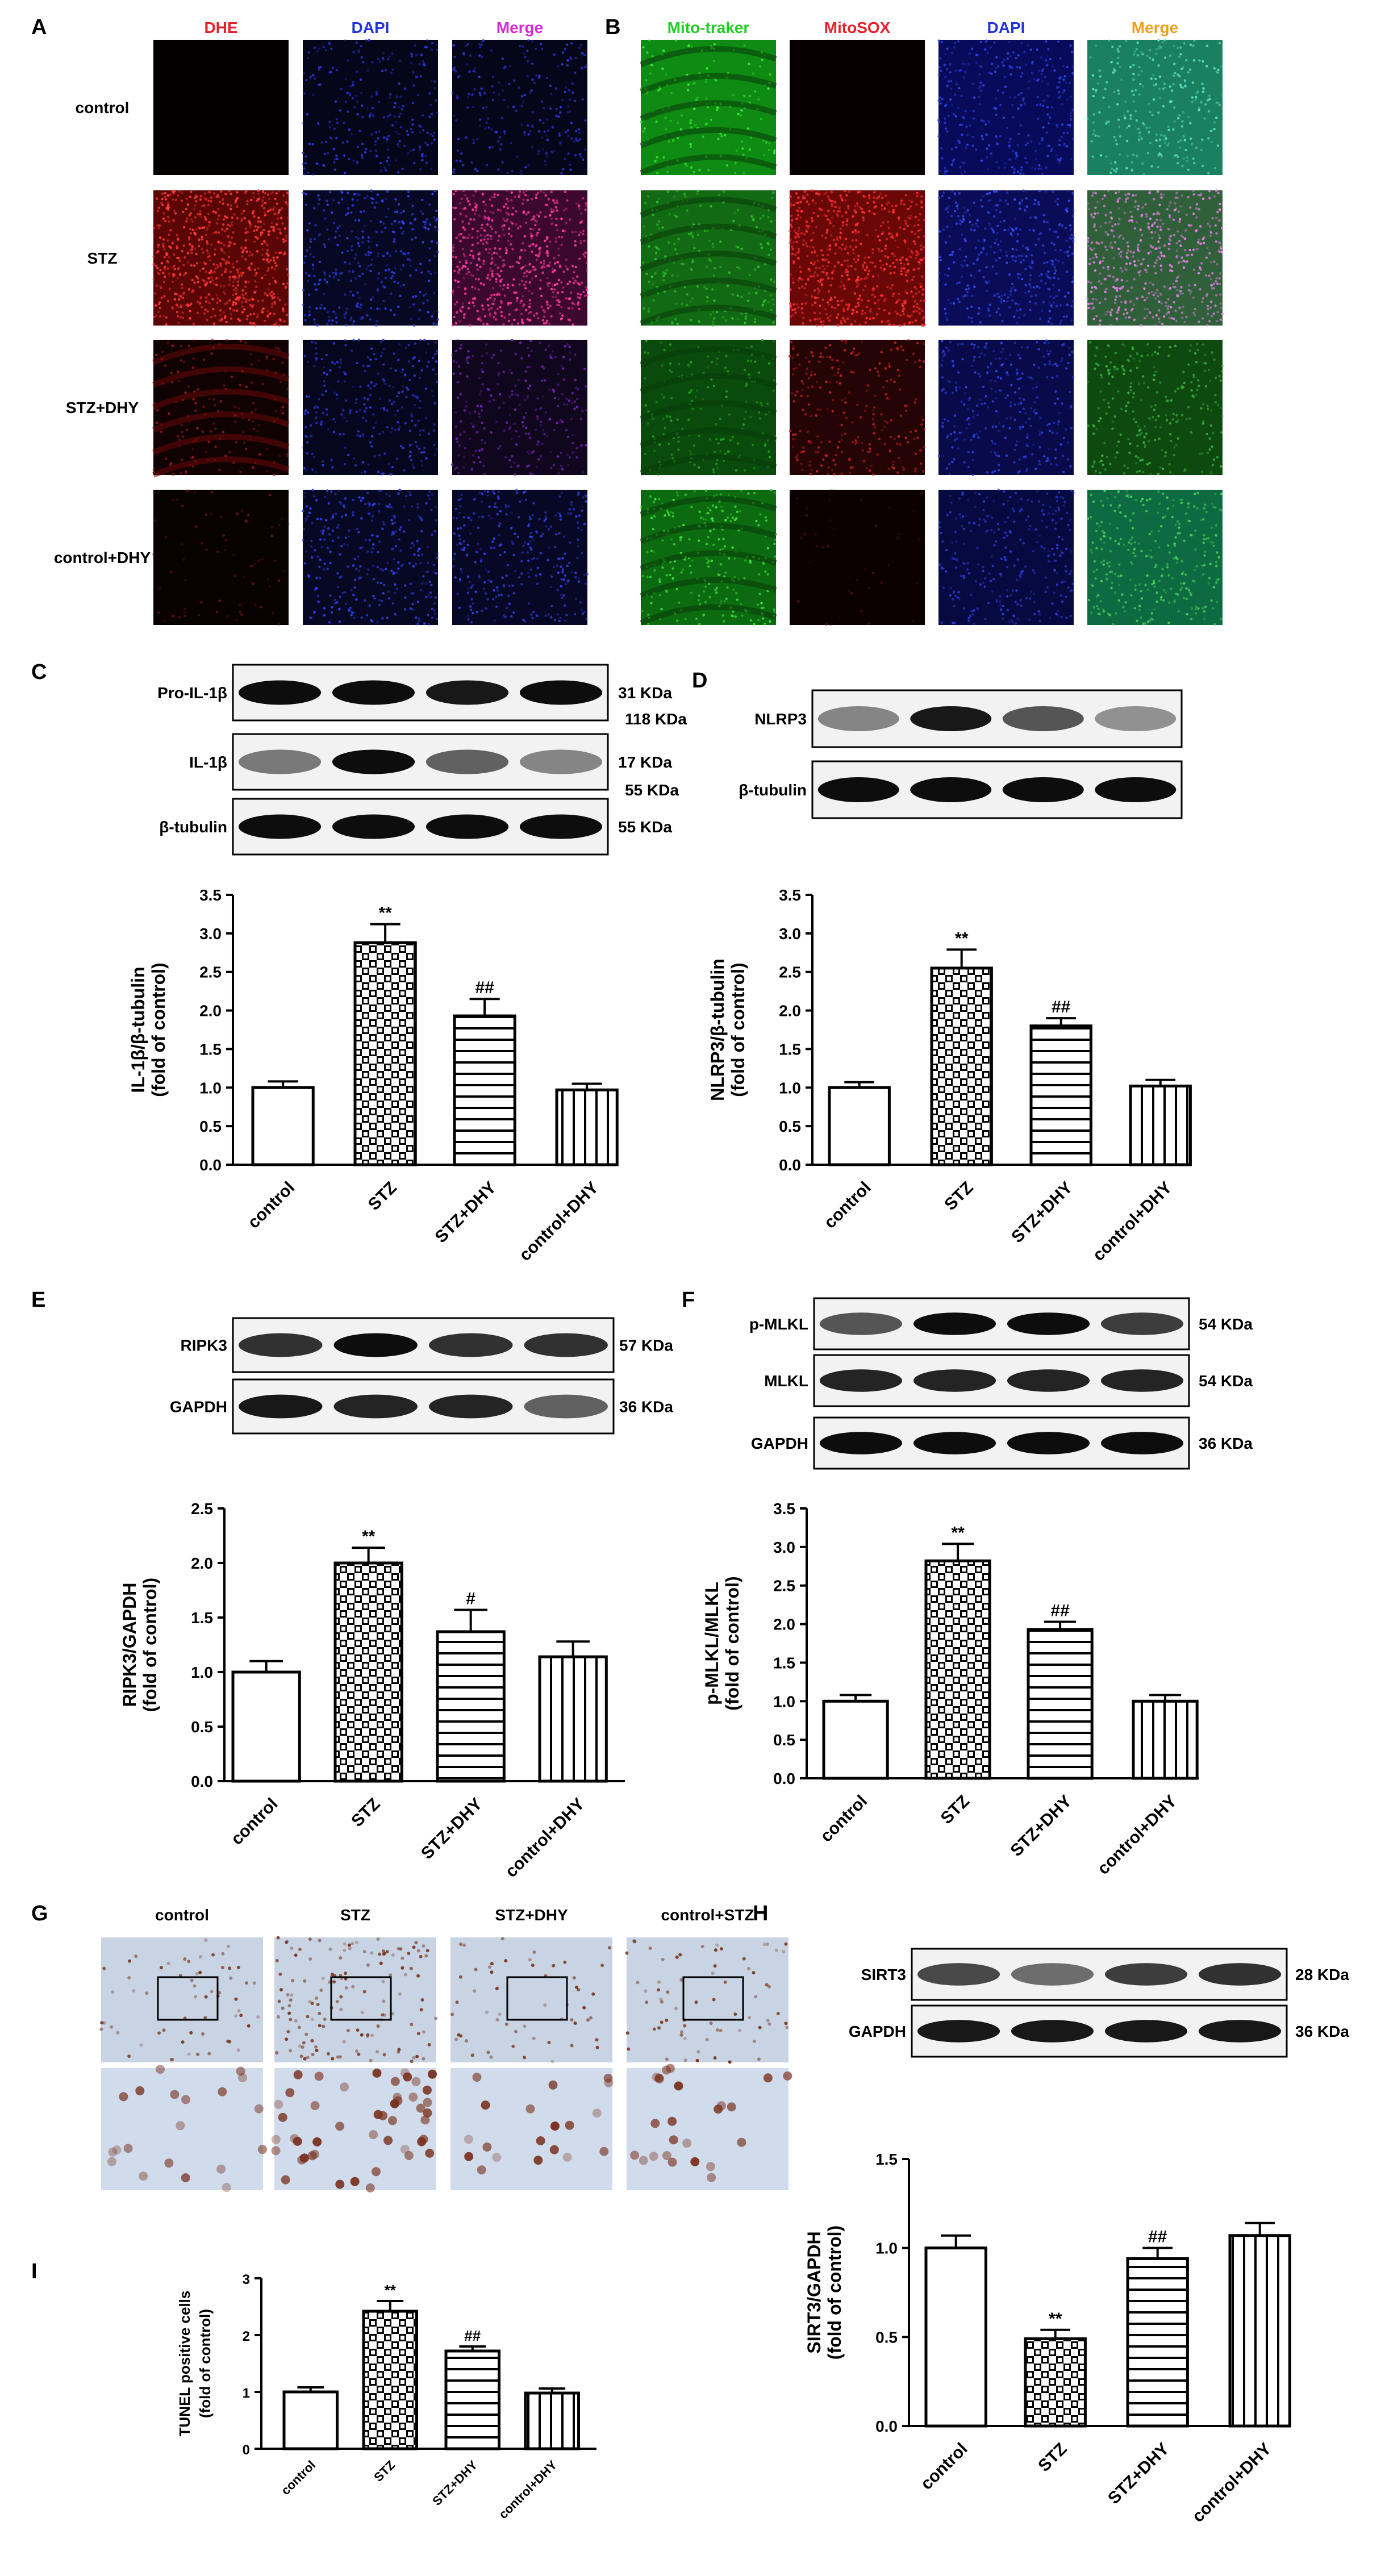 The height and width of the screenshot is (2576, 1385). Describe the element at coordinates (102, 407) in the screenshot. I see `panel-a-row-label: STZ+DHY` at that location.